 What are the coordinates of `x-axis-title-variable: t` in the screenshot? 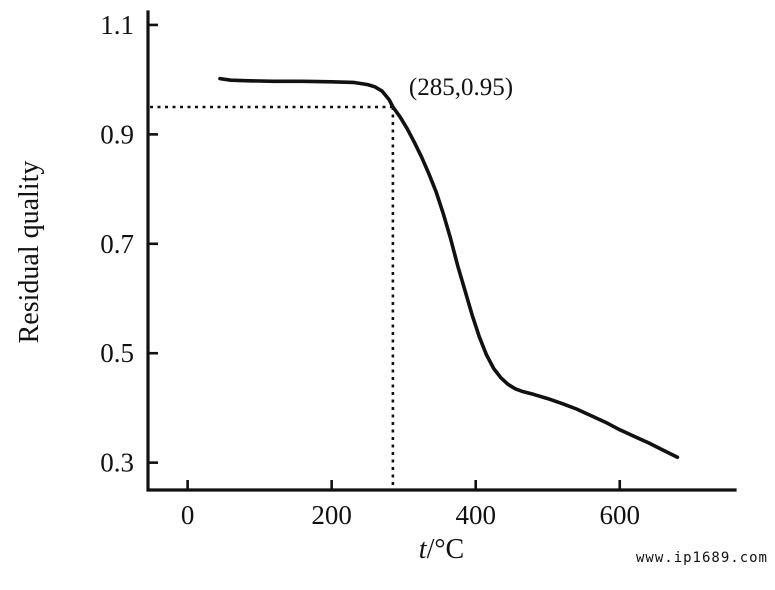 It's located at (423, 549).